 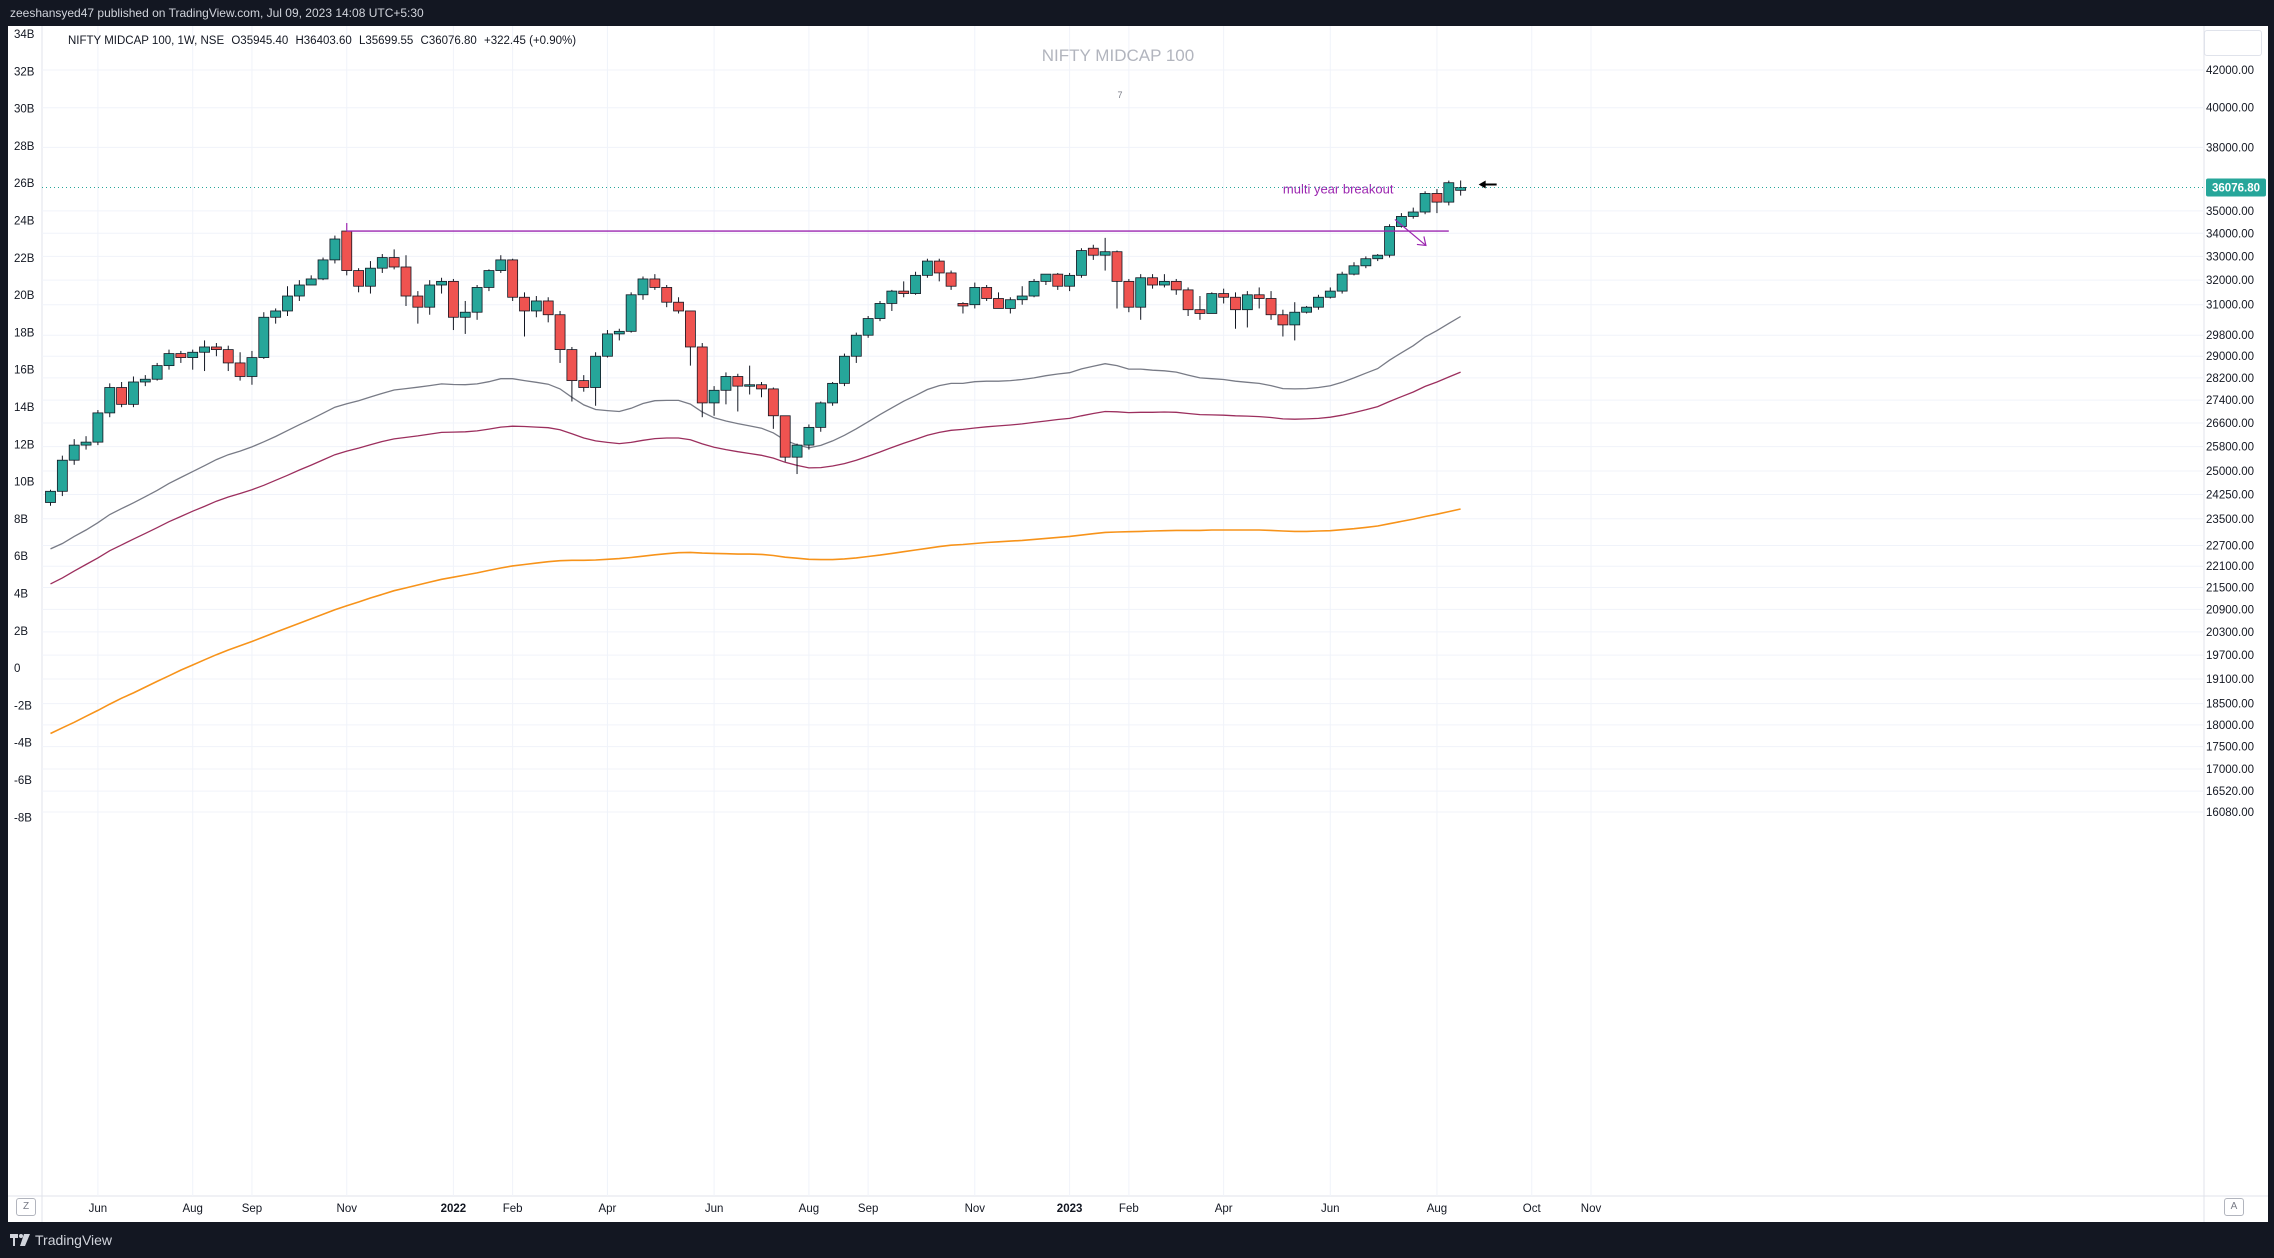 I want to click on price-scale-corner-button, so click(x=2233, y=43).